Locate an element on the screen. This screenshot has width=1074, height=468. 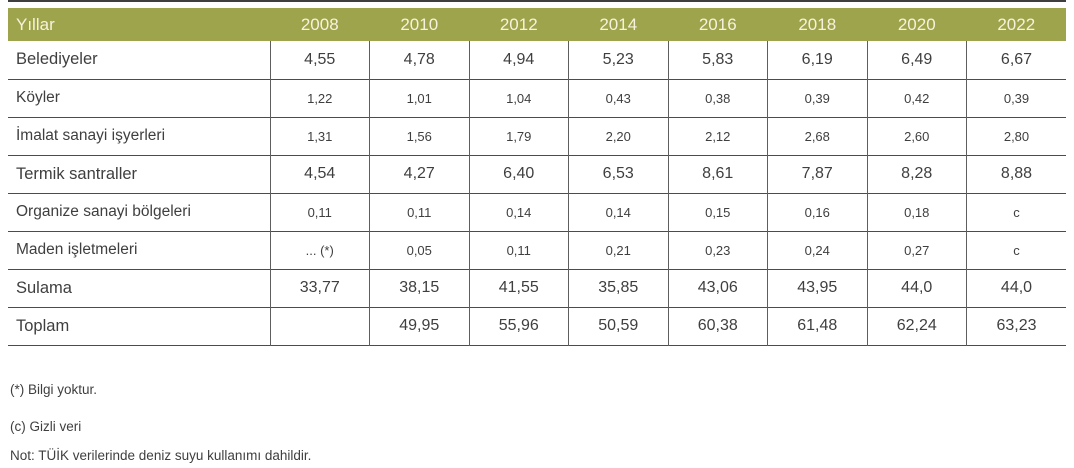
row-label: Toplam is located at coordinates (43, 325).